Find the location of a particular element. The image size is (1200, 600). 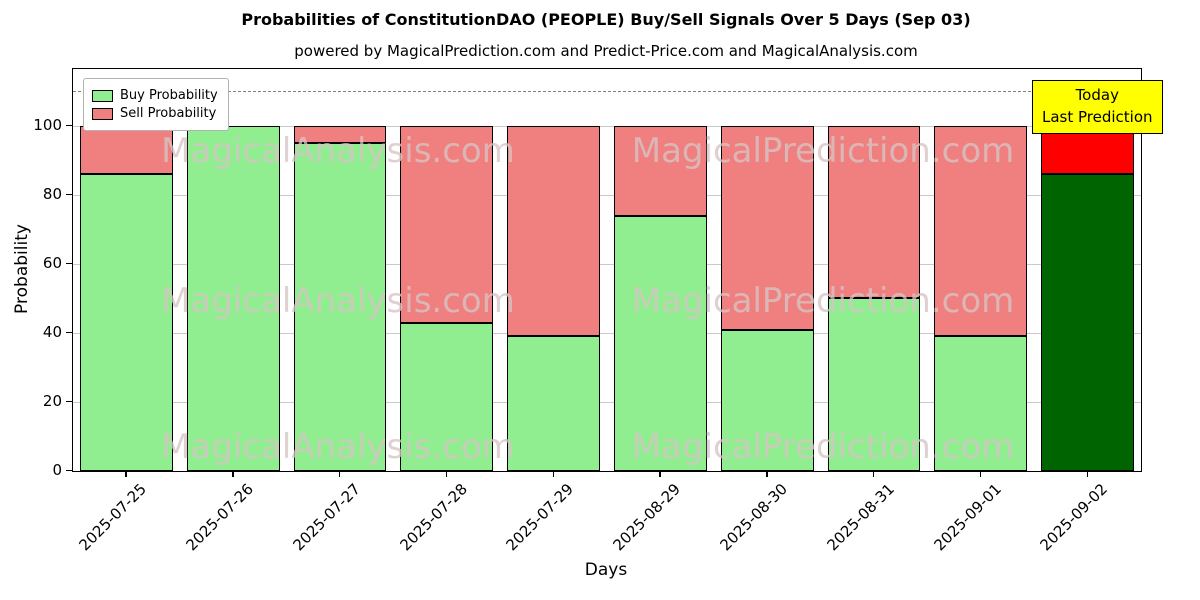

x-tick-label: 2025-08-31 is located at coordinates (860, 517).